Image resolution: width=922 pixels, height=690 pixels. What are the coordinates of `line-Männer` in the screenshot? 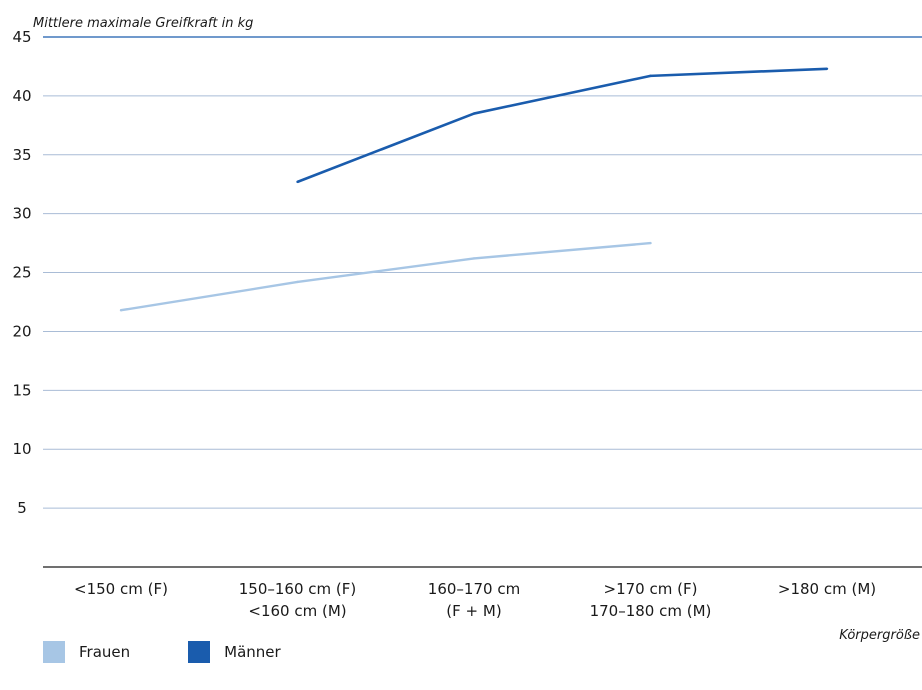 It's located at (562, 125).